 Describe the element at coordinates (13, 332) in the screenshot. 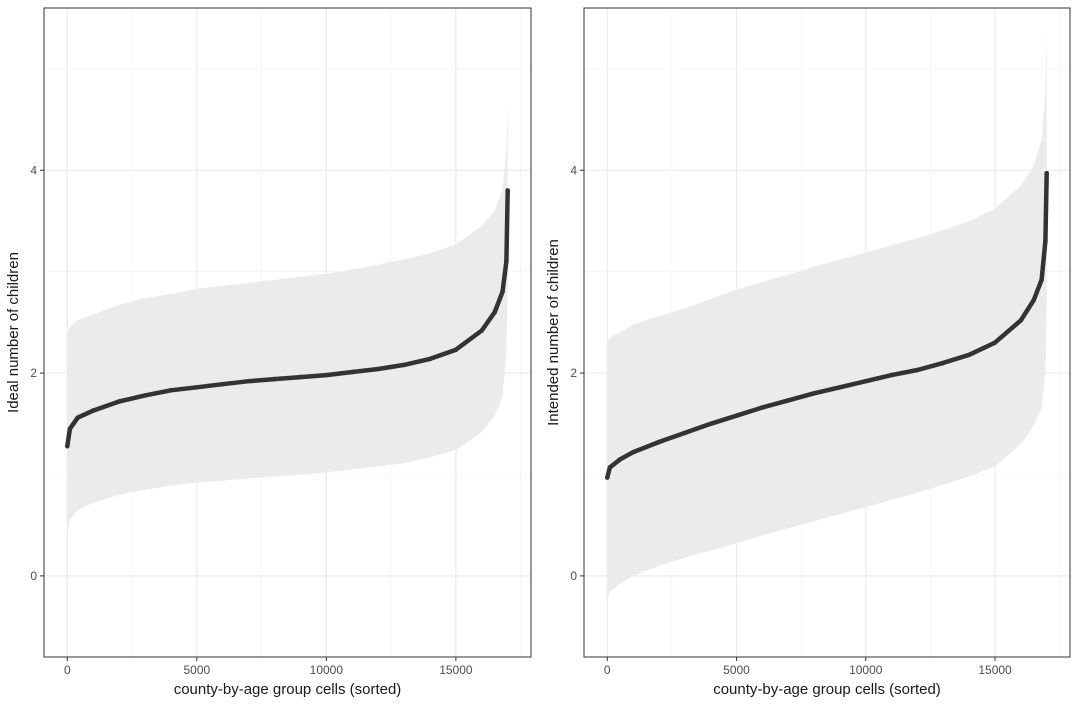

I see `y-axis-title: Ideal number of children` at that location.